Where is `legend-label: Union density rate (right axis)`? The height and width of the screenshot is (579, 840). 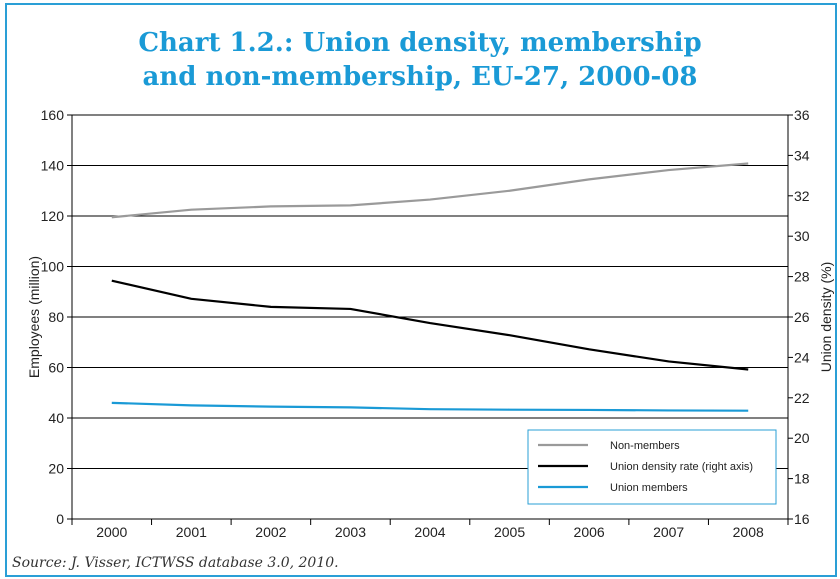
legend-label: Union density rate (right axis) is located at coordinates (681, 467).